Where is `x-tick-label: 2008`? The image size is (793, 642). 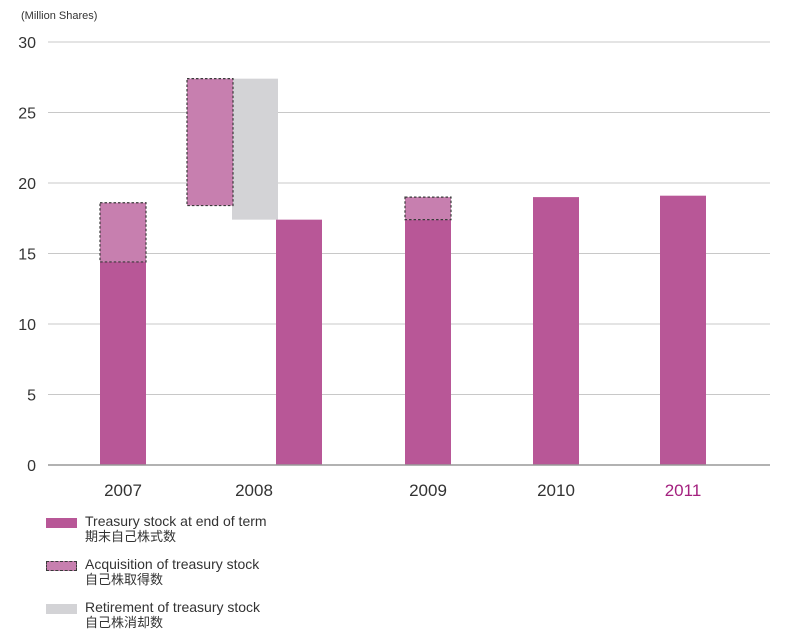 x-tick-label: 2008 is located at coordinates (254, 490).